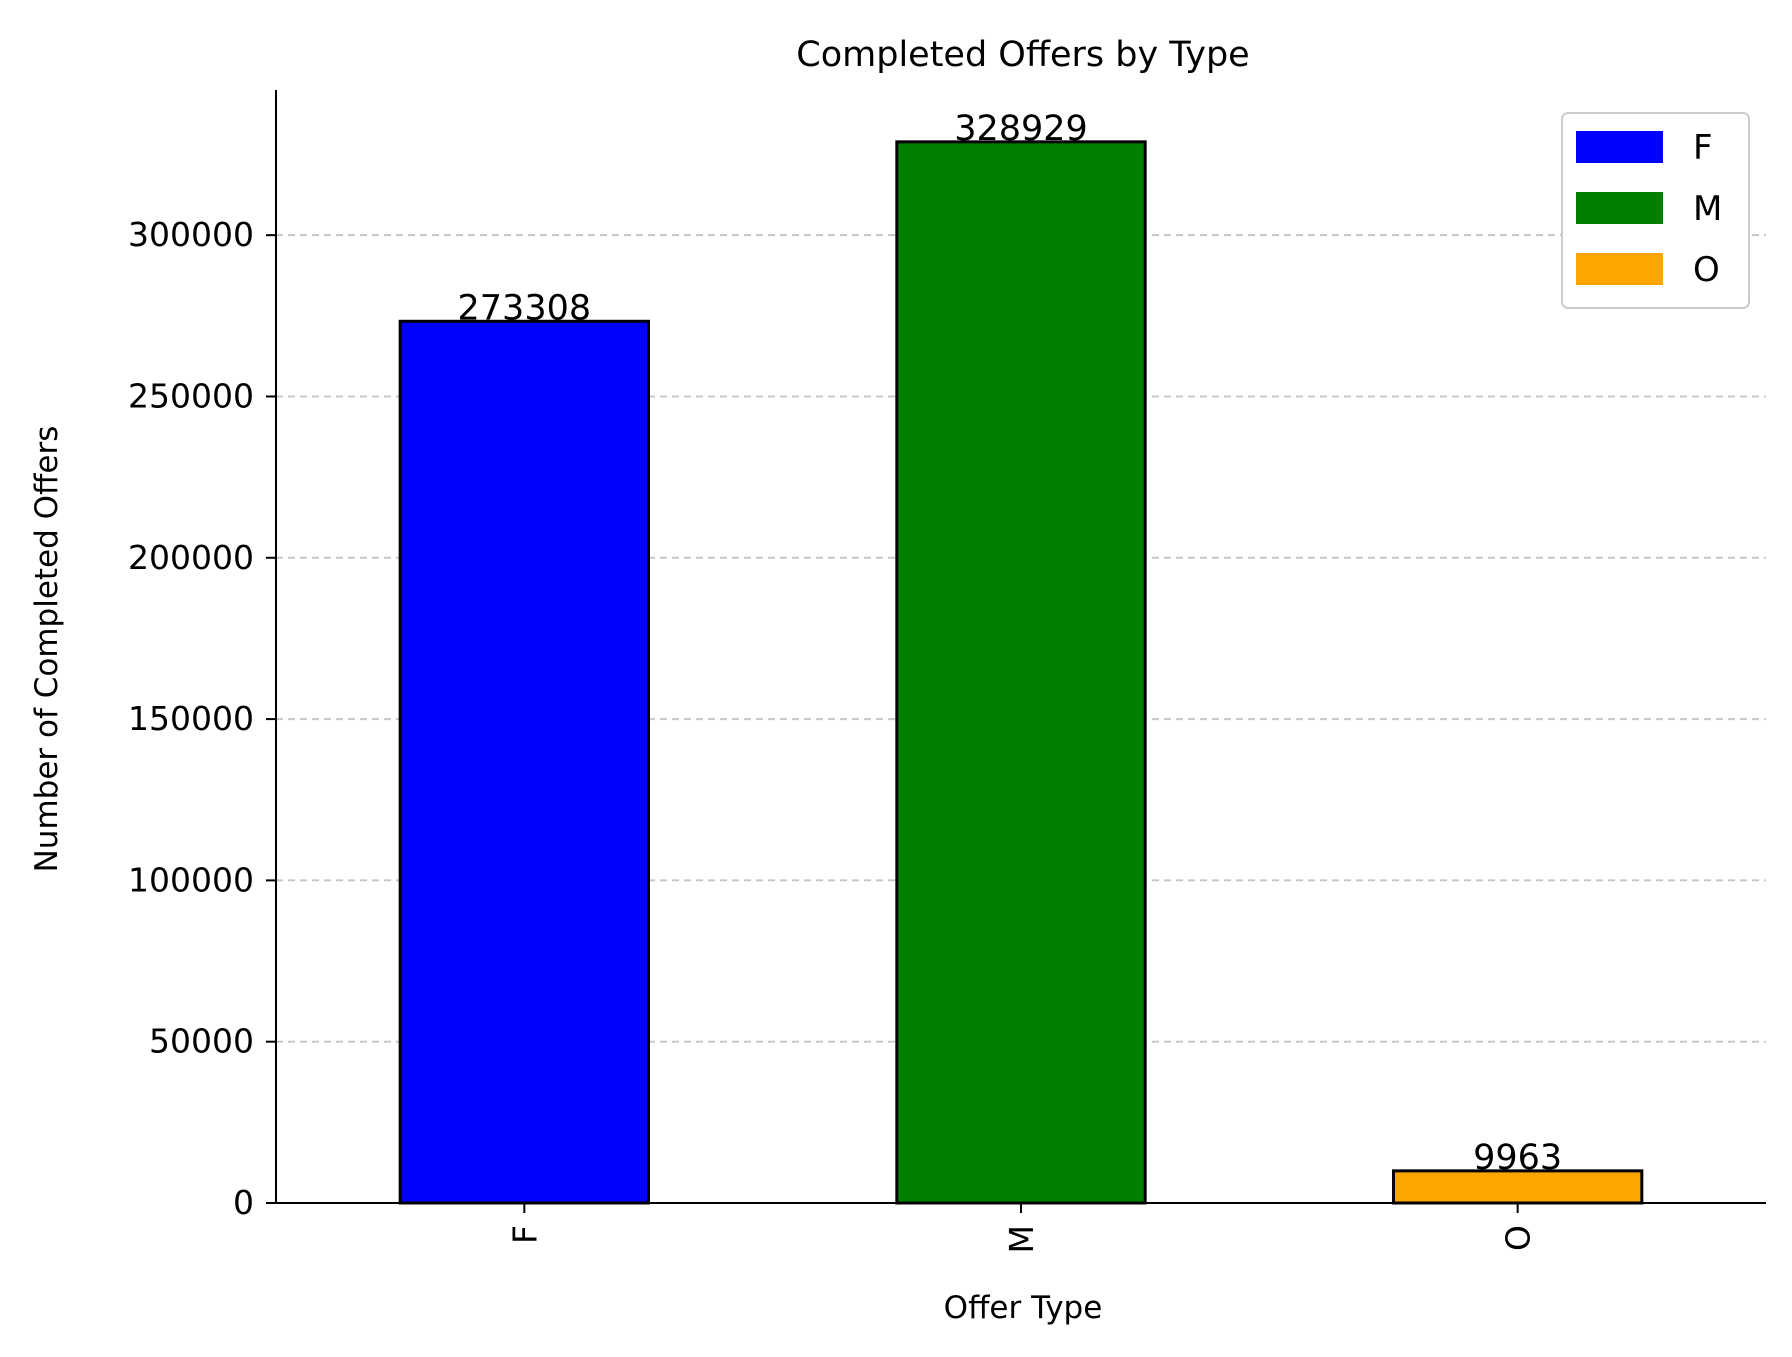  Describe the element at coordinates (191, 234) in the screenshot. I see `y-tick-label: 300000` at that location.